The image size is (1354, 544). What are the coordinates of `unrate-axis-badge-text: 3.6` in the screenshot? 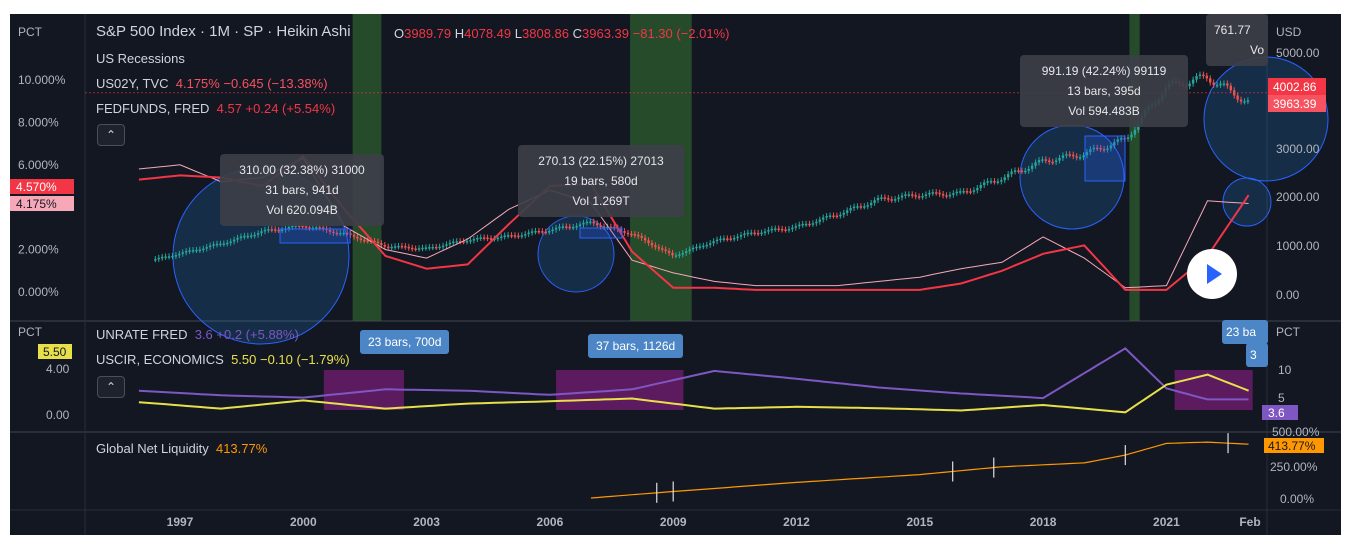 It's located at (1276, 413).